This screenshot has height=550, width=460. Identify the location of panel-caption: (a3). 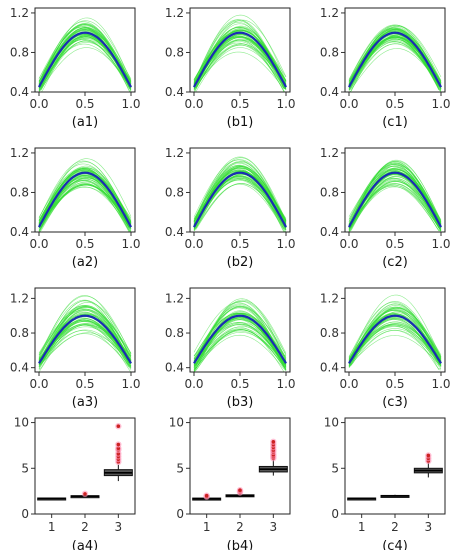
(85, 402).